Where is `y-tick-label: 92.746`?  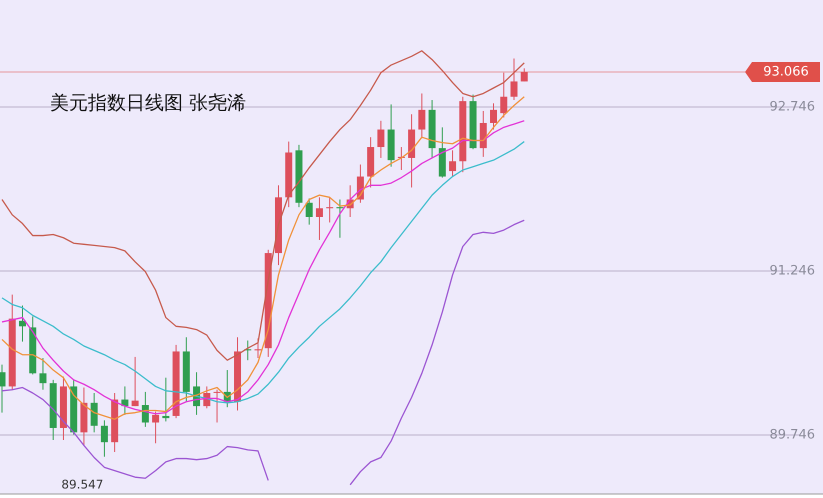
y-tick-label: 92.746 is located at coordinates (792, 107).